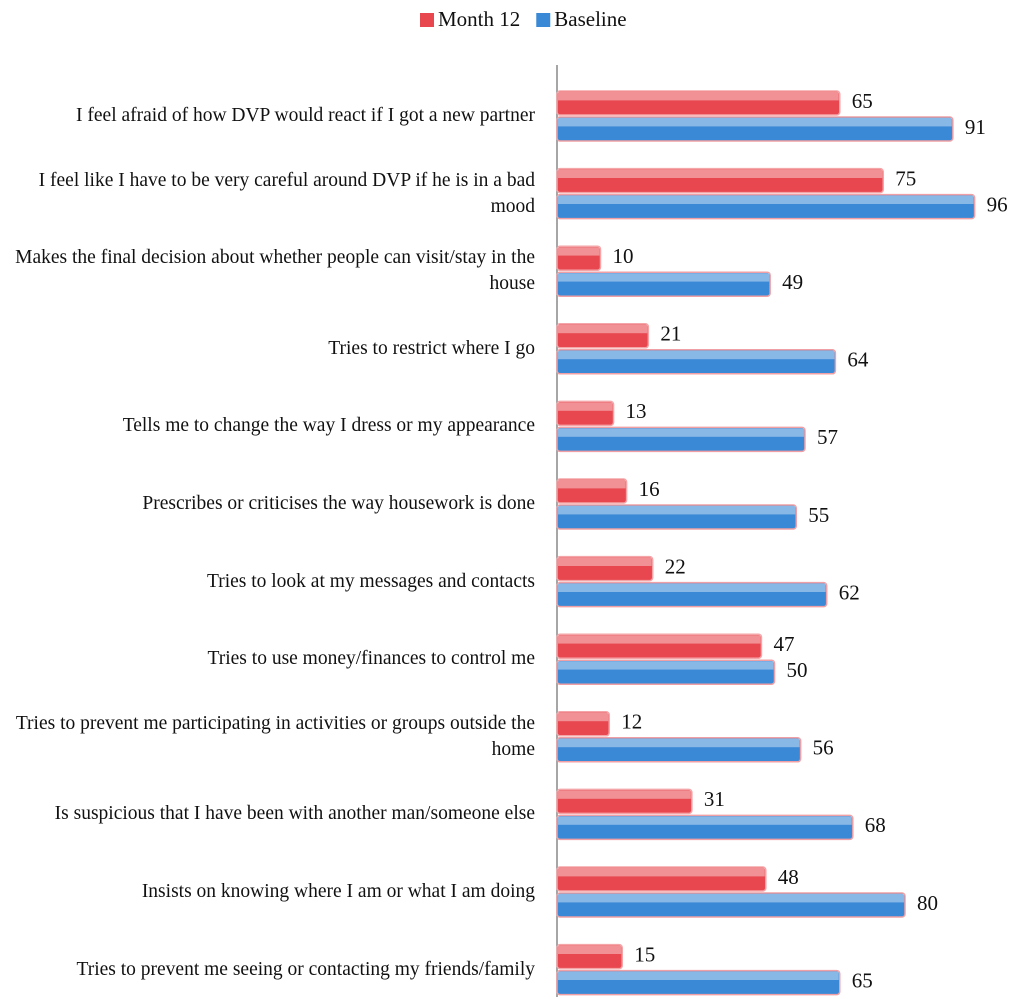 The image size is (1021, 999). What do you see at coordinates (649, 489) in the screenshot?
I see `data-label: 16` at bounding box center [649, 489].